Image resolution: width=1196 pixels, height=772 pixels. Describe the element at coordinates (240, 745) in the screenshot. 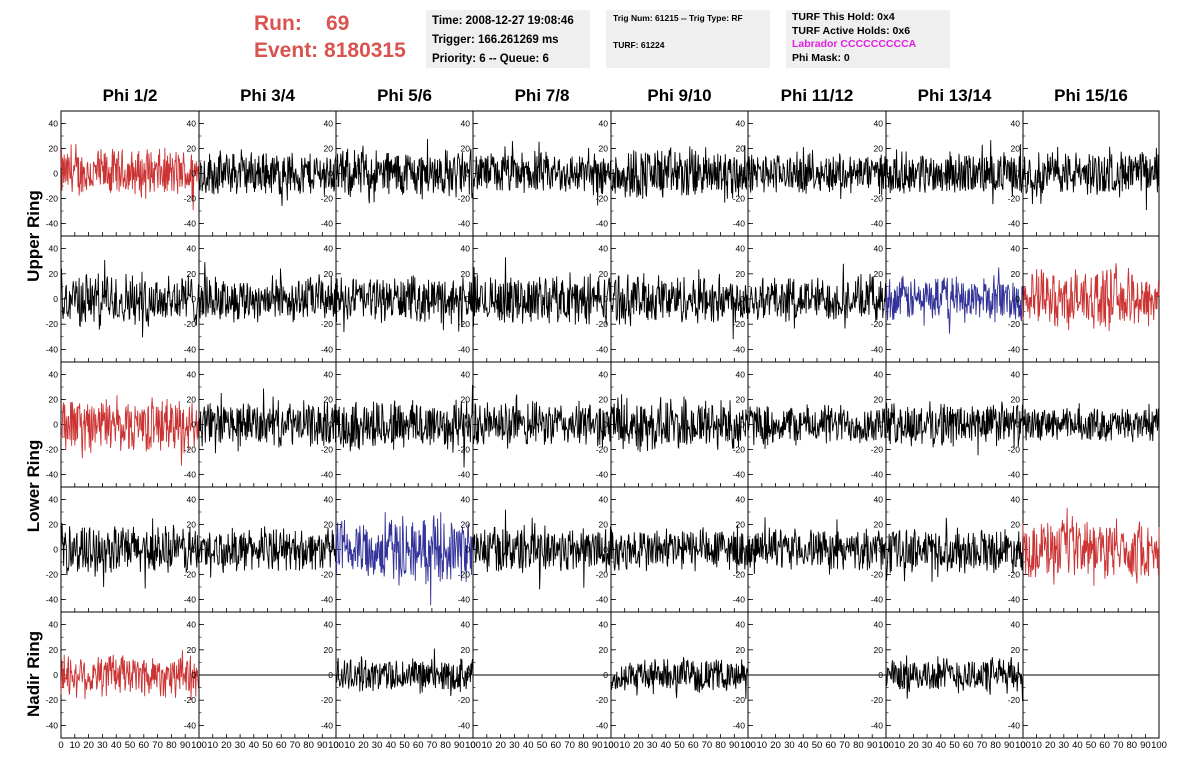

I see `x-tick-label: 30` at that location.